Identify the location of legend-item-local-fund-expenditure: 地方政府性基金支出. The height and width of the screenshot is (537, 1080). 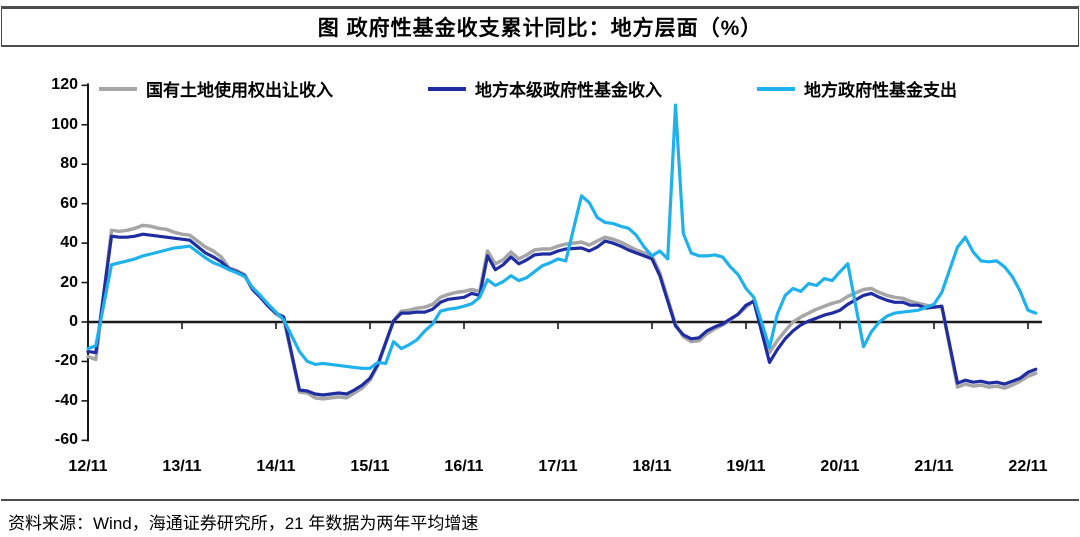
(857, 88).